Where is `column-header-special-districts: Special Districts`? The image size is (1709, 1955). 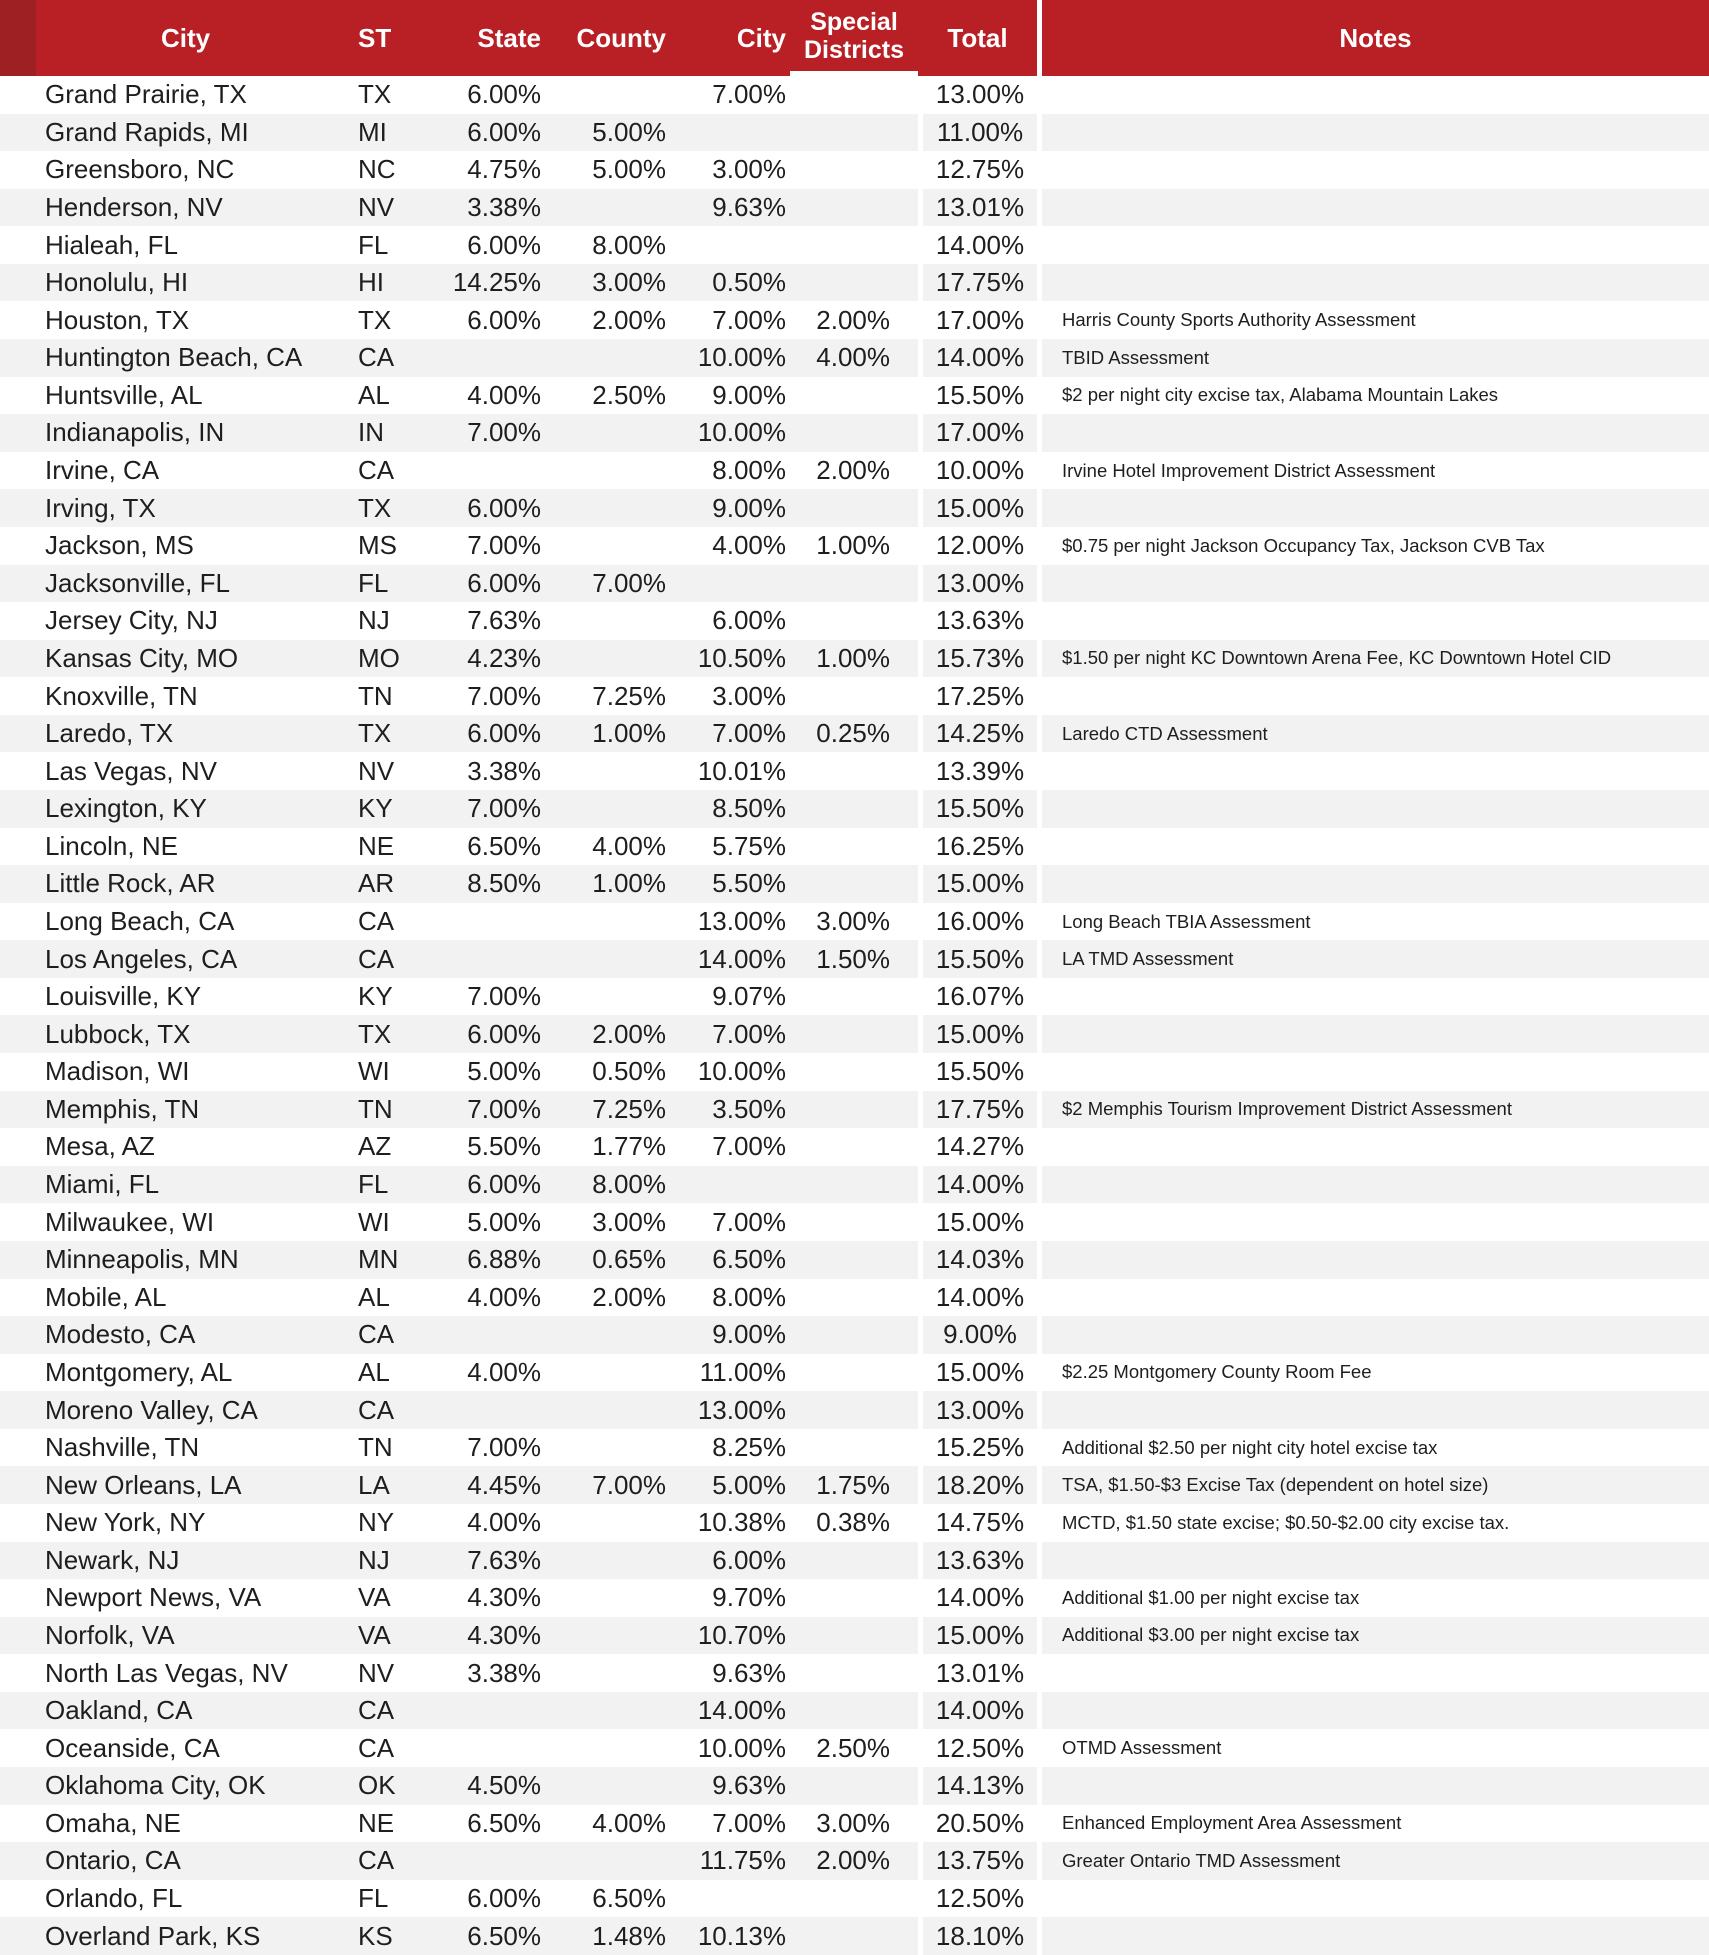
column-header-special-districts: Special Districts is located at coordinates (854, 38).